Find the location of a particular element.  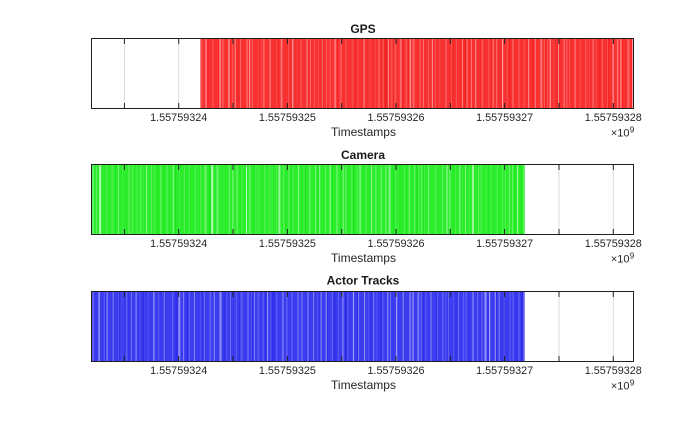

svg-text: Actor Tracks is located at coordinates (363, 281).